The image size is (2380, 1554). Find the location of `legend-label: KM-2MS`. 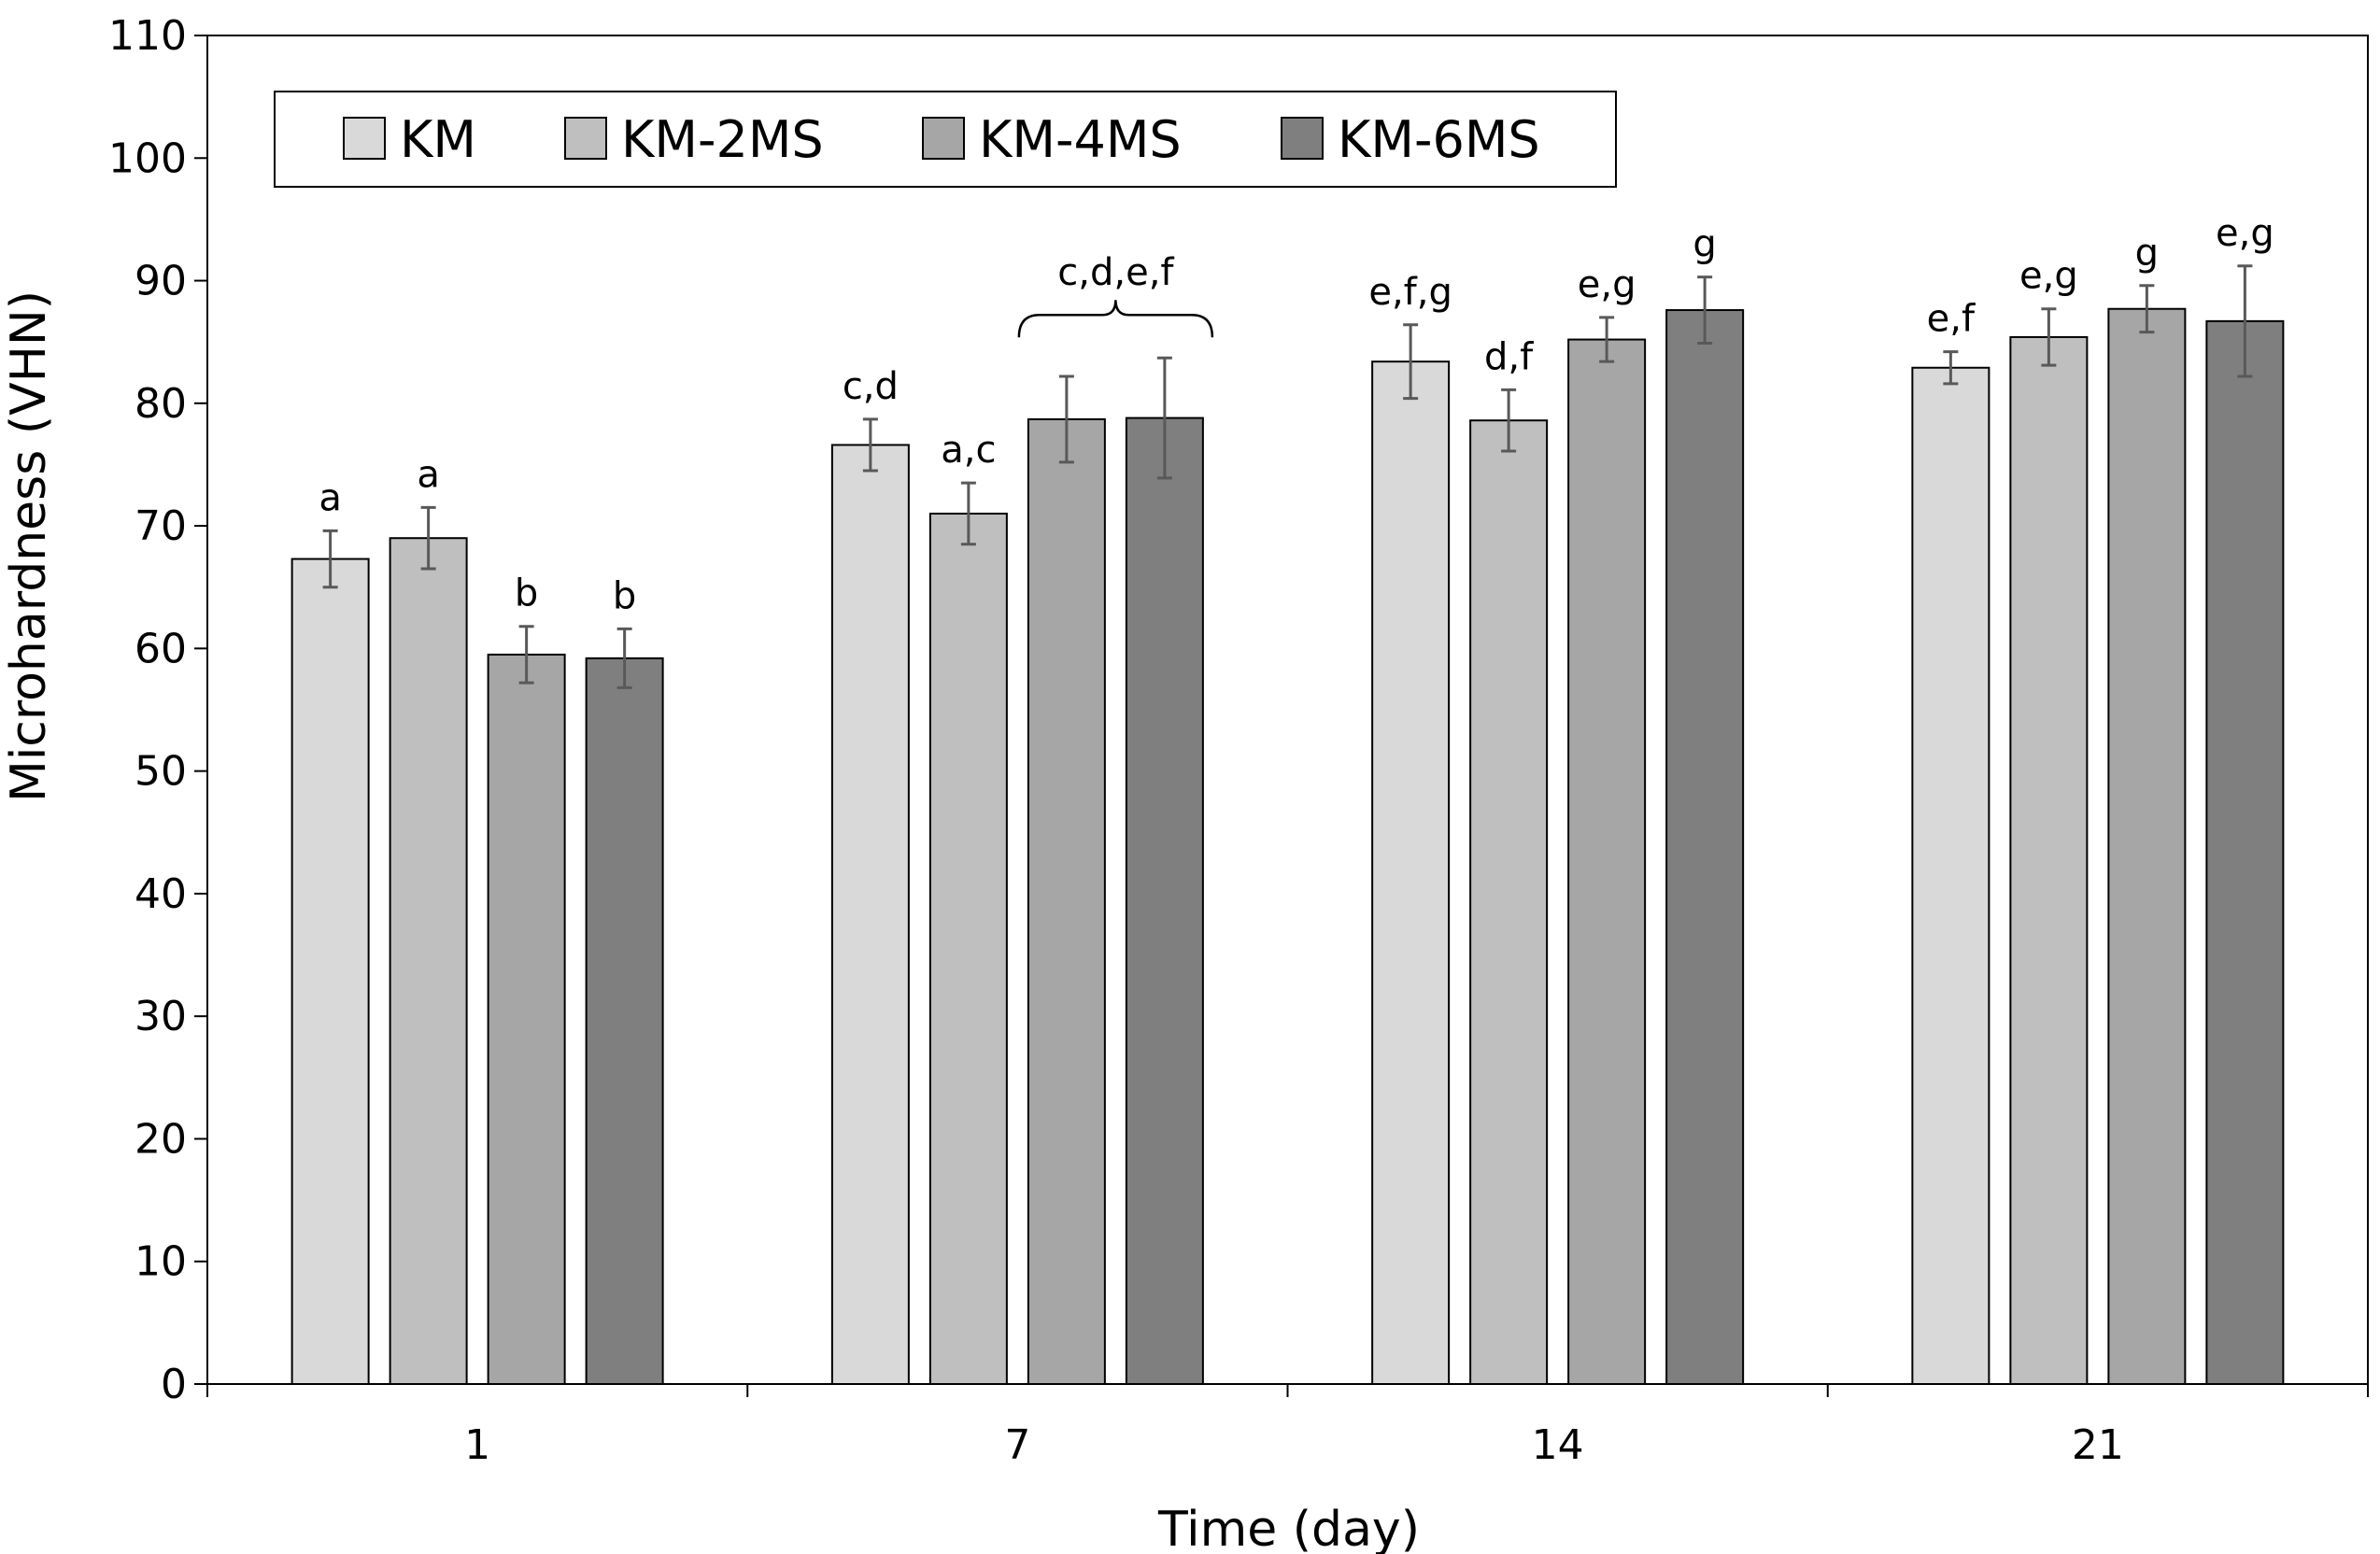

legend-label: KM-2MS is located at coordinates (722, 139).